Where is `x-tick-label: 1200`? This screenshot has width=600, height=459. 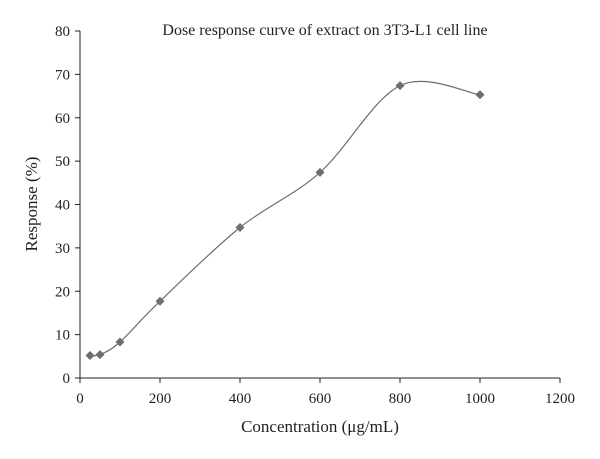 x-tick-label: 1200 is located at coordinates (560, 399).